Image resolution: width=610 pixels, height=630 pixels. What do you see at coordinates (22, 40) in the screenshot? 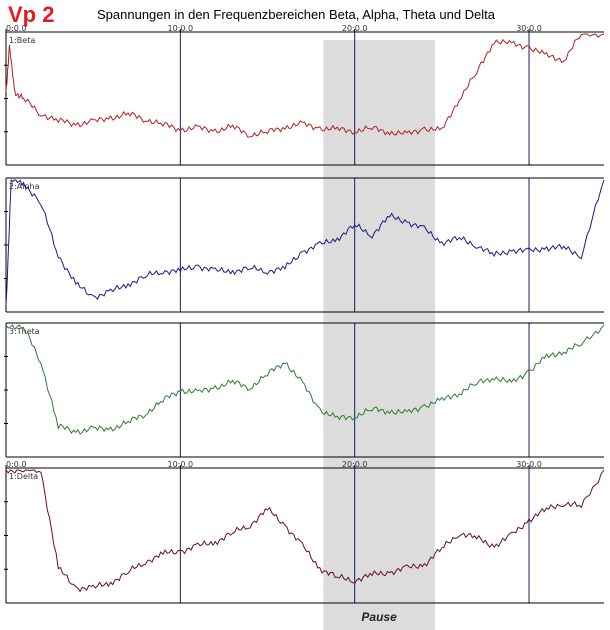
I see `panel-name: 1:Beta` at bounding box center [22, 40].